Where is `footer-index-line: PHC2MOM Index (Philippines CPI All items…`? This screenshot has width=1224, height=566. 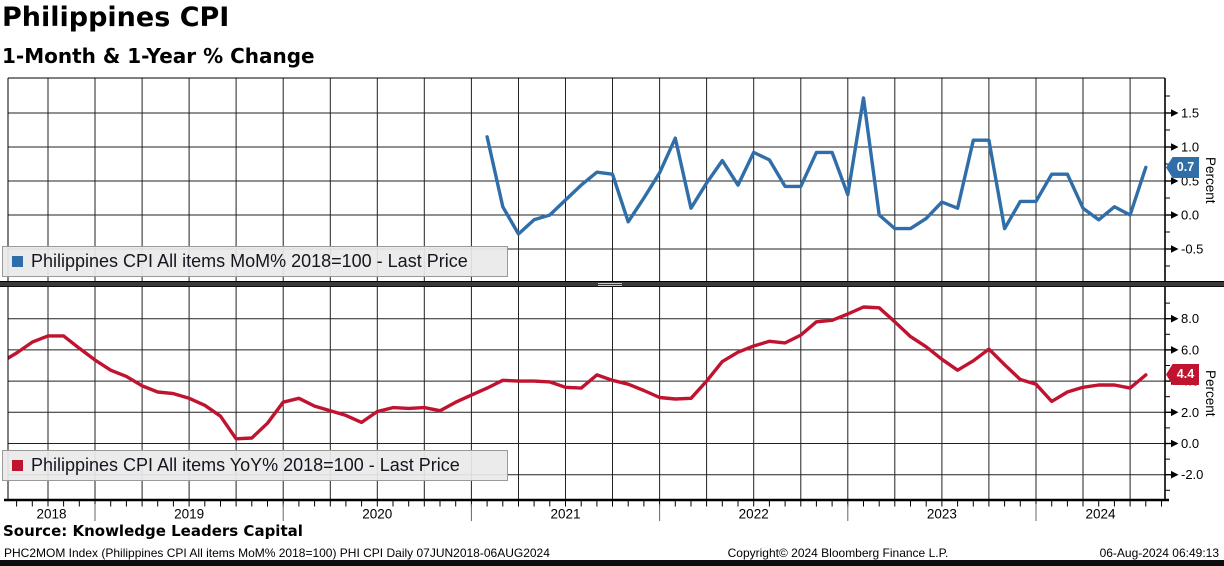
footer-index-line: PHC2MOM Index (Philippines CPI All items… is located at coordinates (277, 553).